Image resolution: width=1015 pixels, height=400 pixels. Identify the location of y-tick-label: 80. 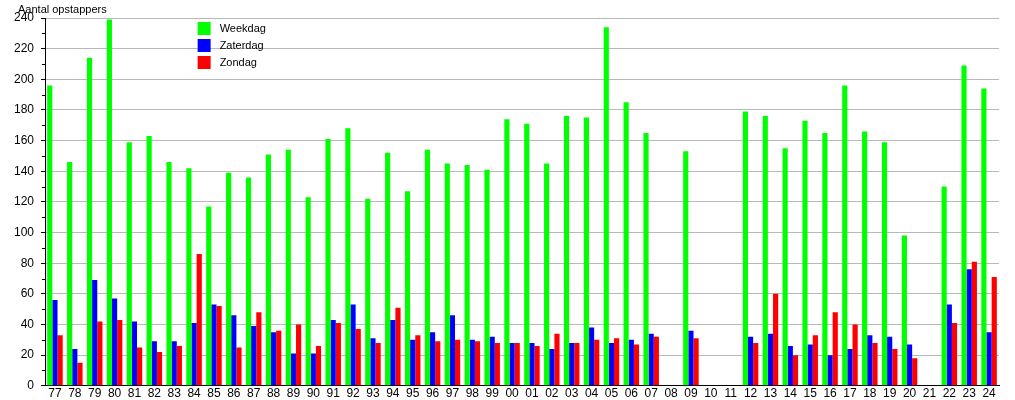
(27, 262).